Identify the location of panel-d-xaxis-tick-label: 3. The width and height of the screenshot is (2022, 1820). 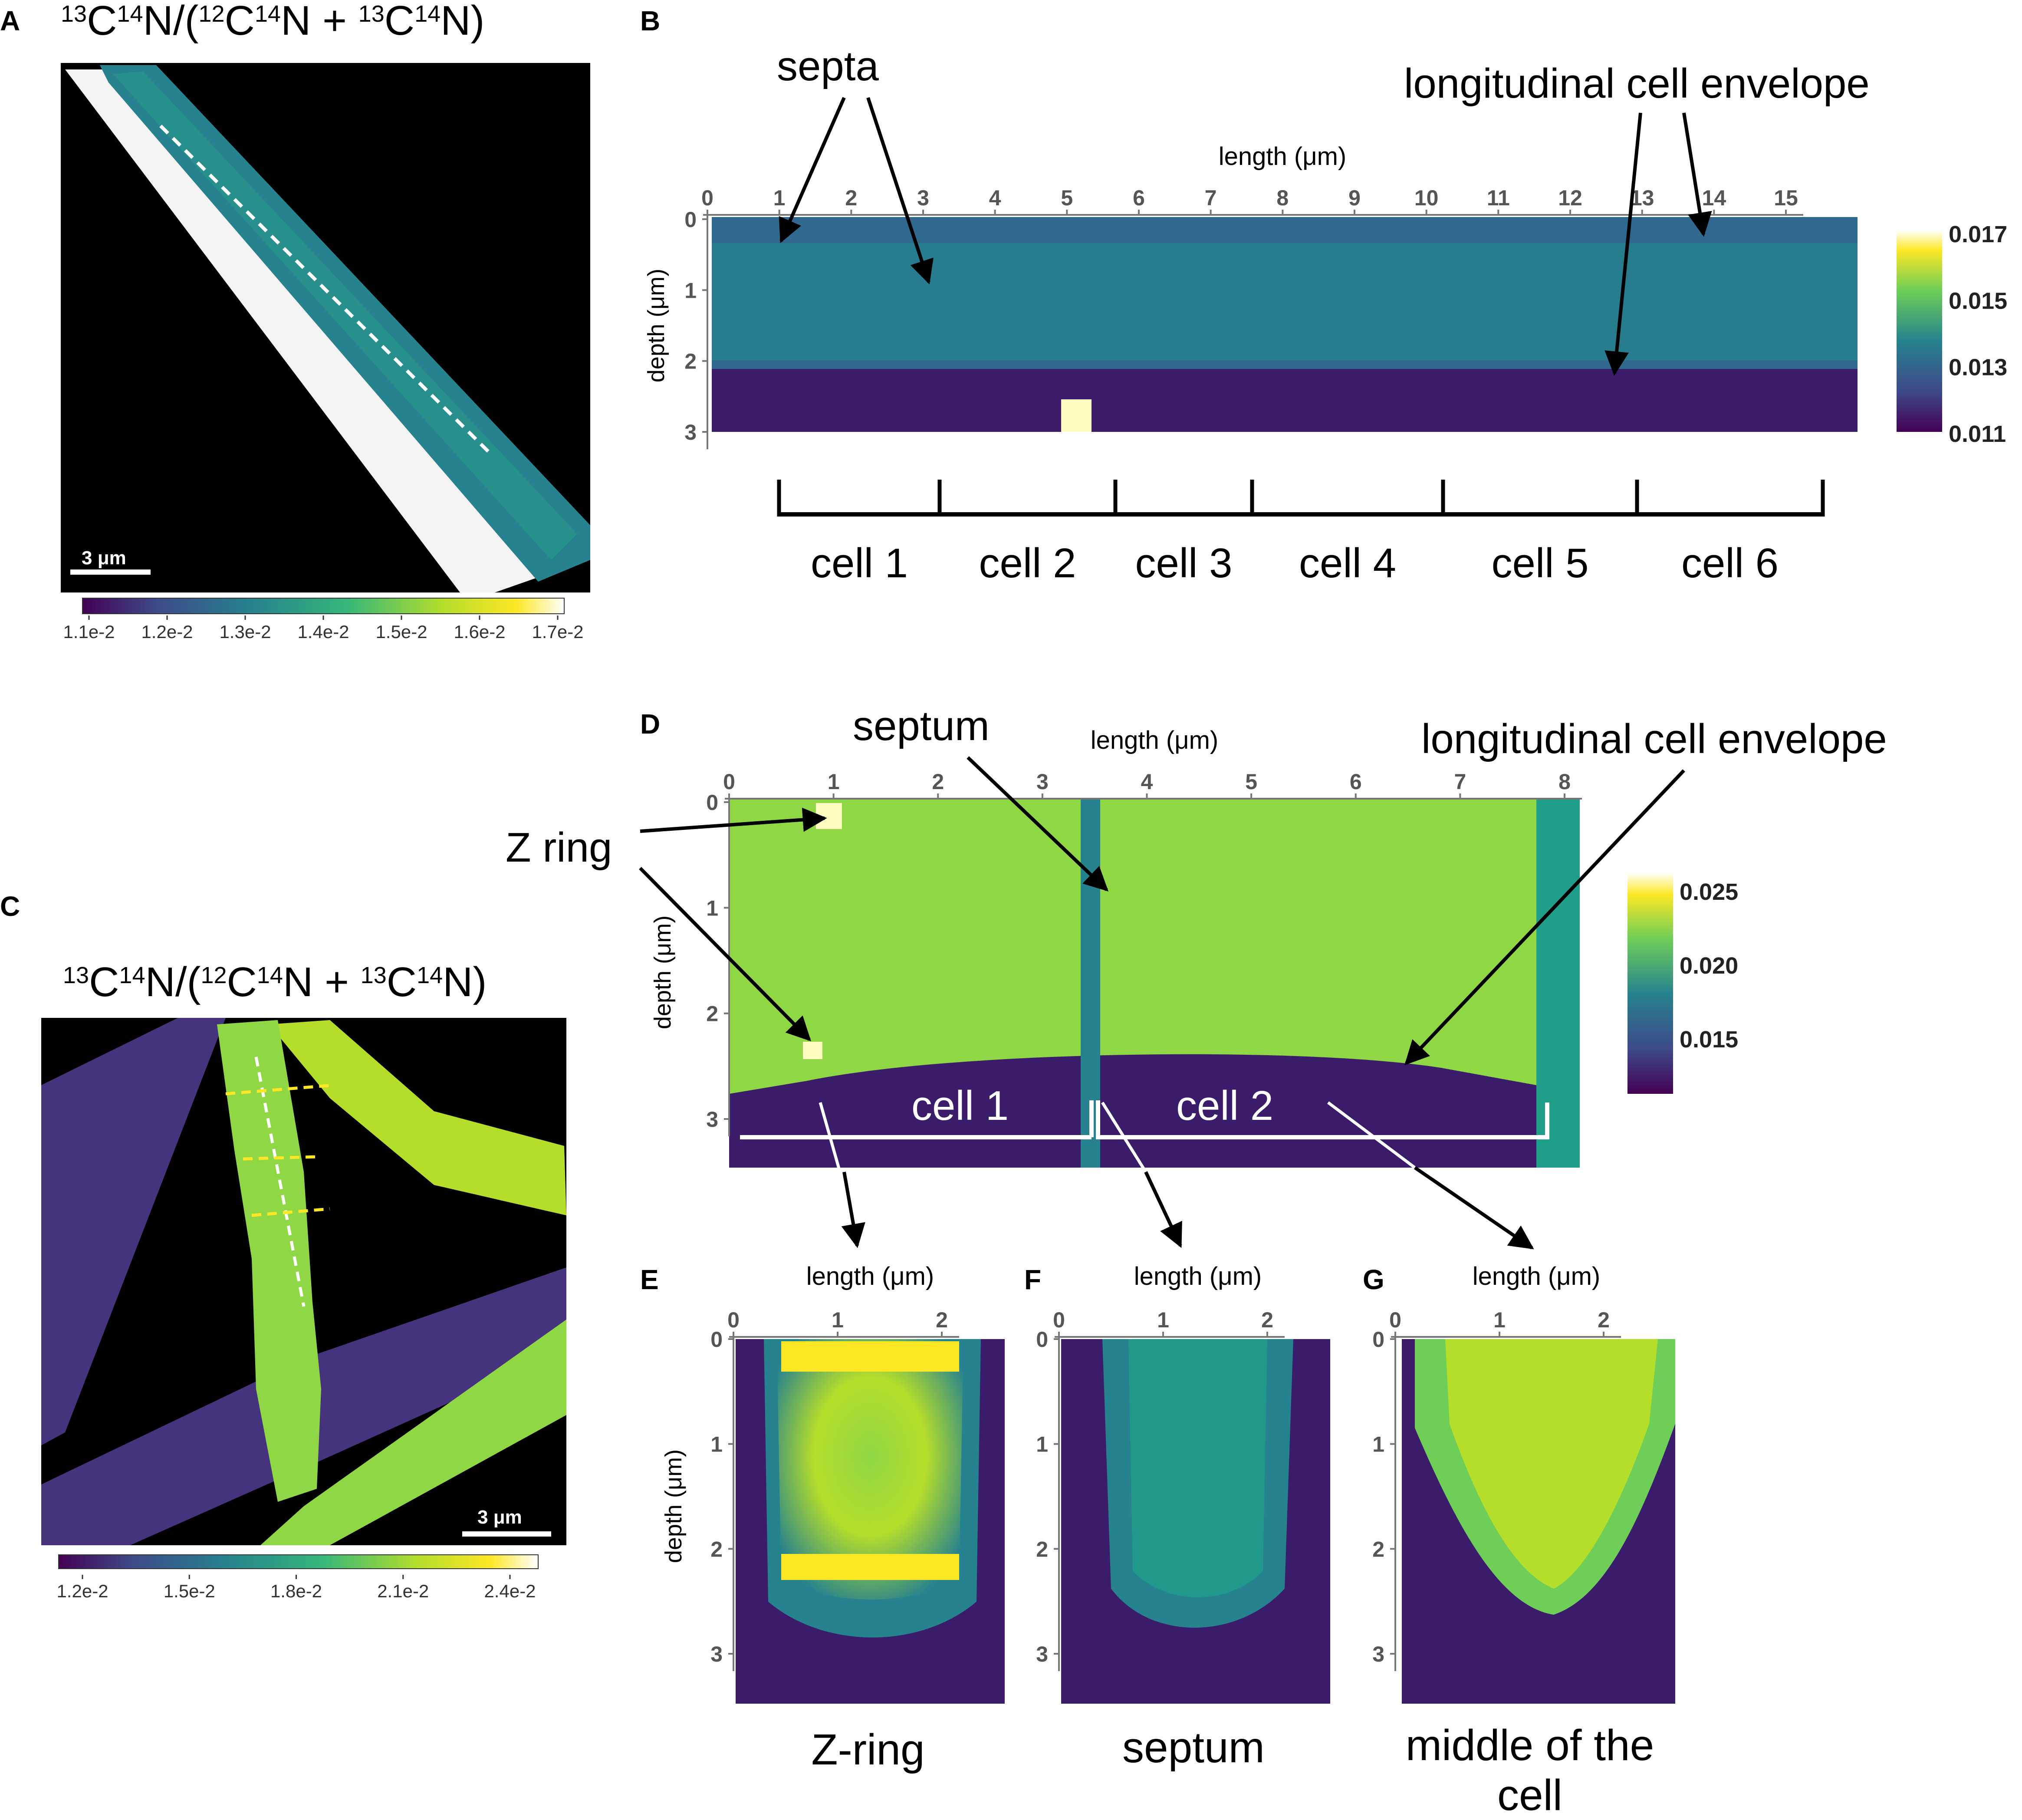
(1043, 782).